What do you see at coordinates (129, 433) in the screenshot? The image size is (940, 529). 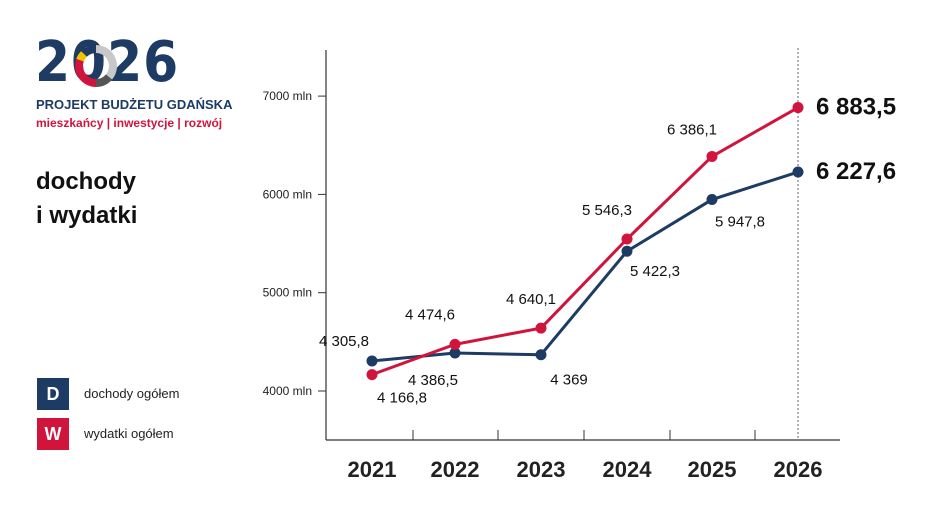 I see `legend-label-w: wydatki ogółem` at bounding box center [129, 433].